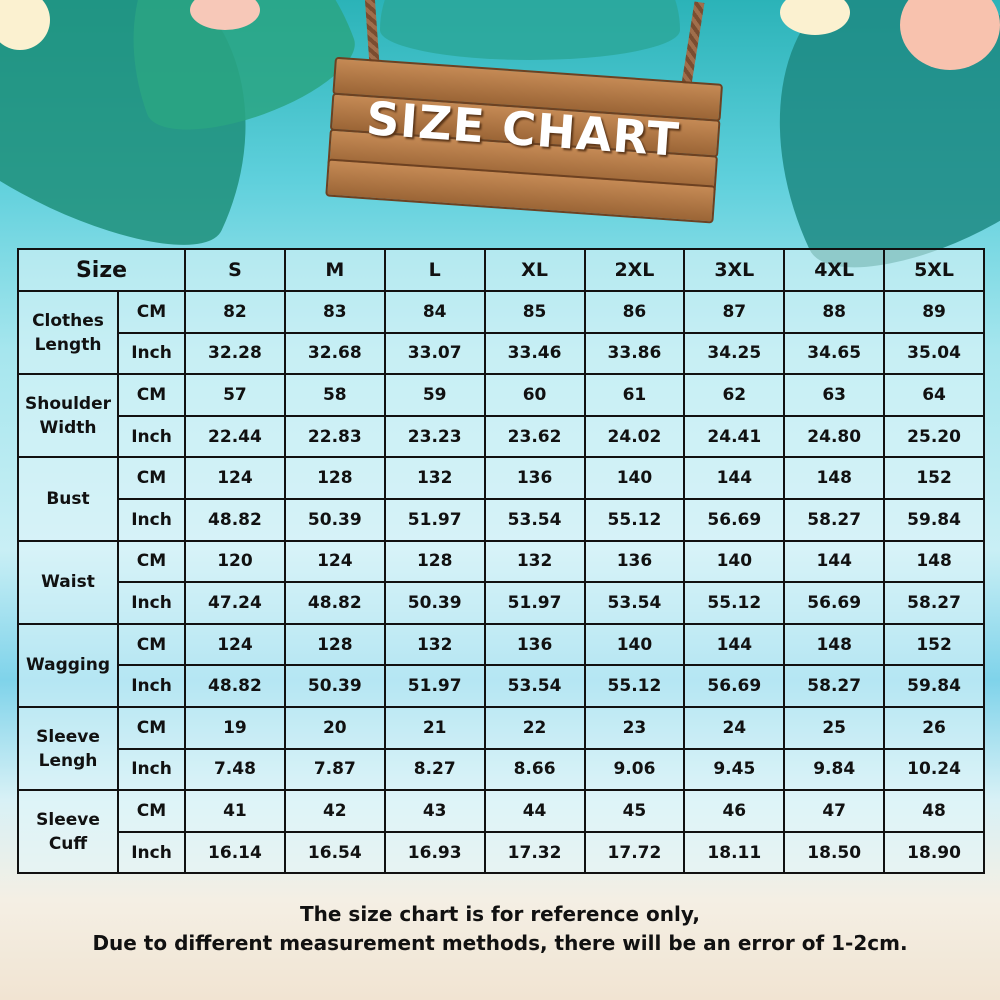 The image size is (1000, 1000). I want to click on table-cell: 35.04, so click(934, 353).